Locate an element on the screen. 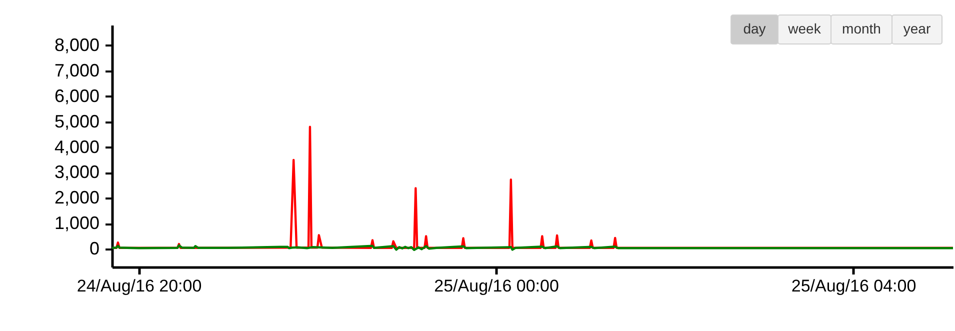  y-tick-label: 0 is located at coordinates (94, 248).